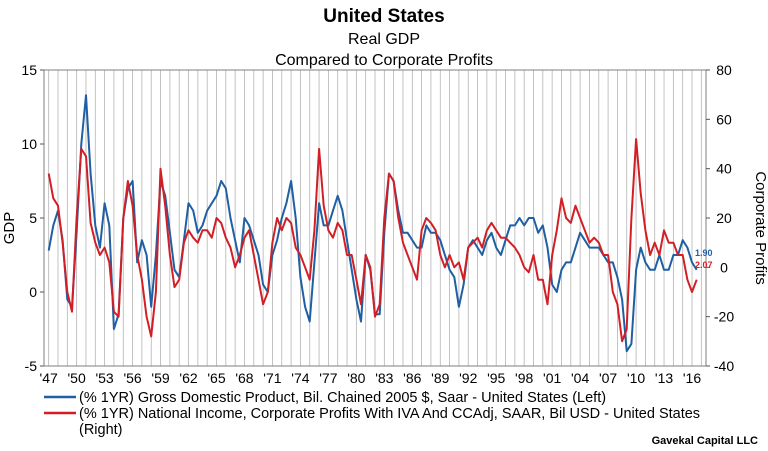  What do you see at coordinates (384, 60) in the screenshot?
I see `chart-subtitle-2: Compared to Corporate Profits` at bounding box center [384, 60].